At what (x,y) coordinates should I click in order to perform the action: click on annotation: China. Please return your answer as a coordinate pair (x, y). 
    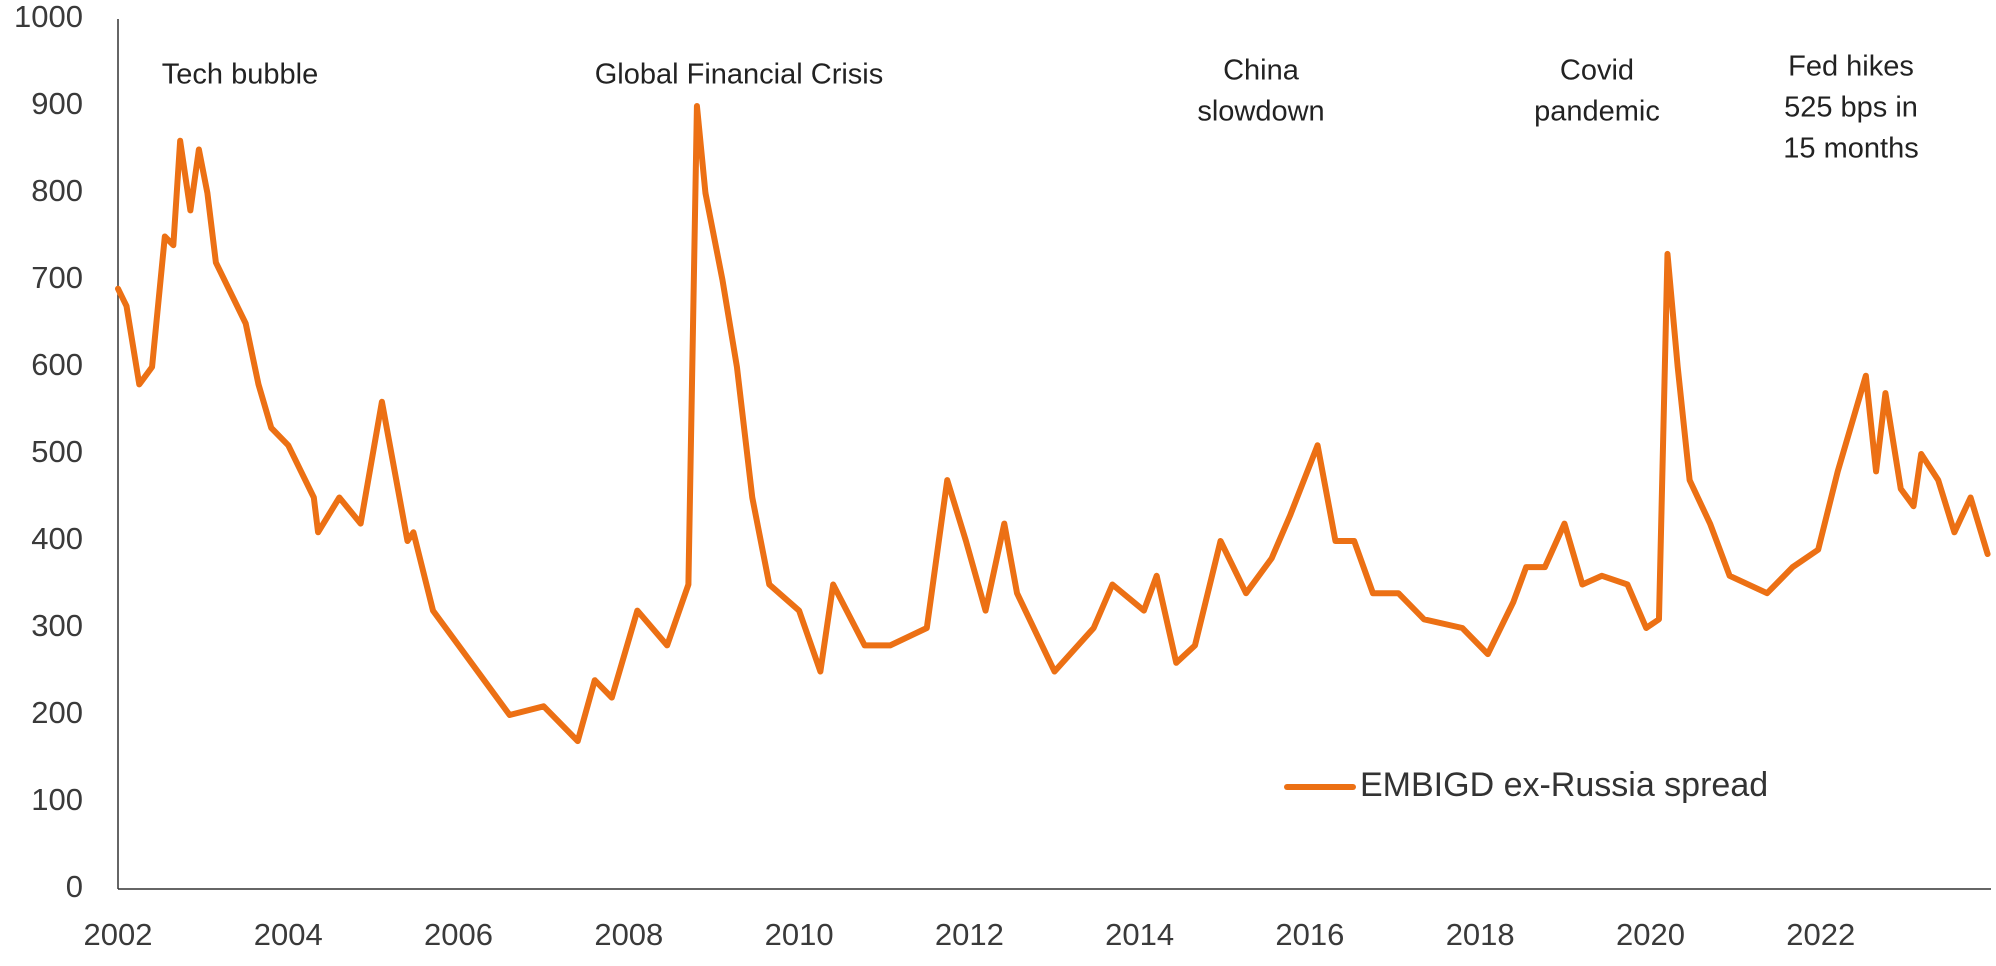
    Looking at the image, I should click on (1261, 71).